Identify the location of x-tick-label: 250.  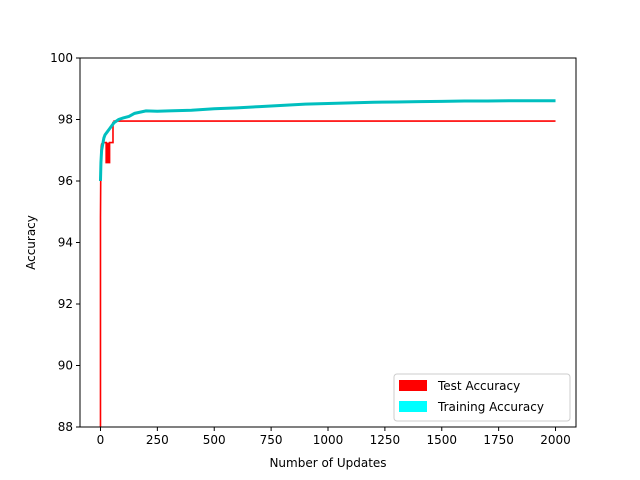
(157, 440).